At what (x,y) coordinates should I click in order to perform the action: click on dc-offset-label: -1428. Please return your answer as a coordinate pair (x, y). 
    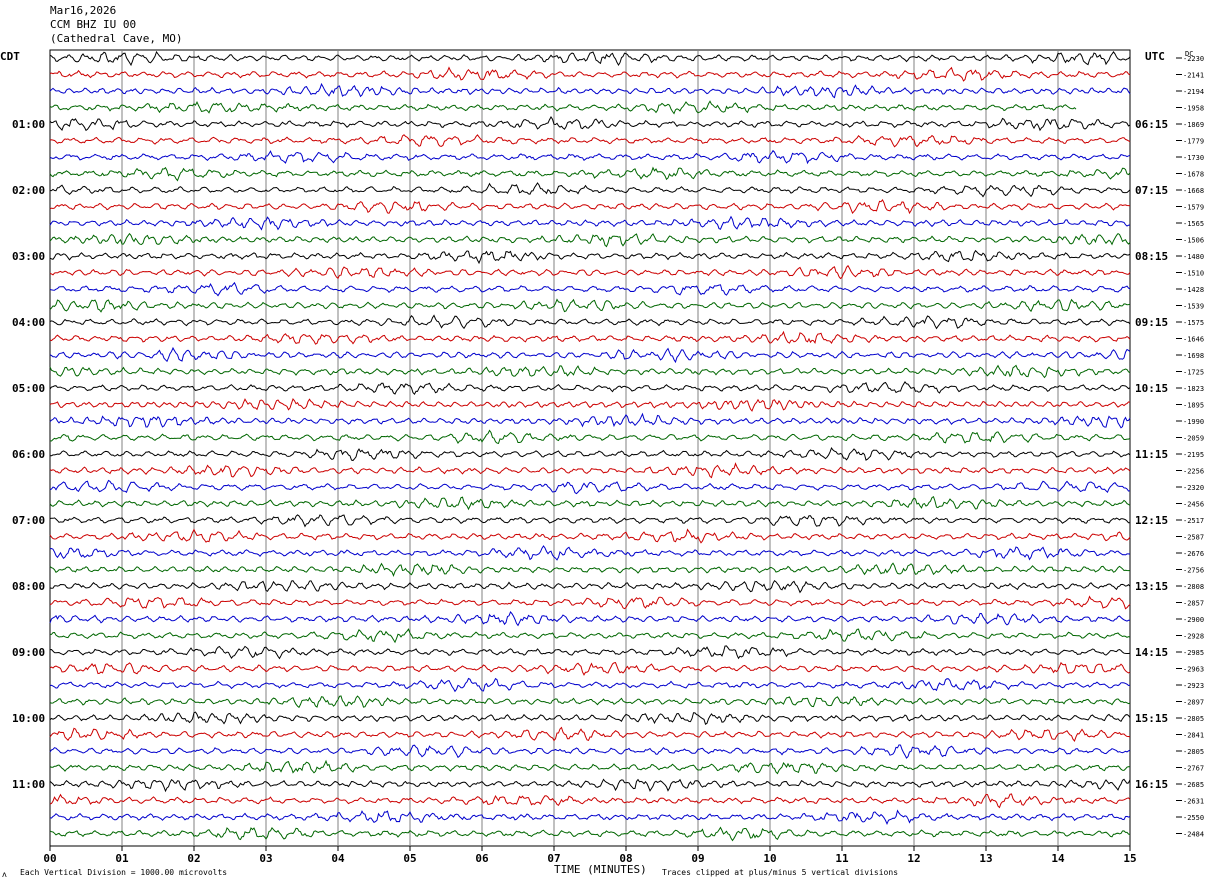
    Looking at the image, I should click on (1193, 290).